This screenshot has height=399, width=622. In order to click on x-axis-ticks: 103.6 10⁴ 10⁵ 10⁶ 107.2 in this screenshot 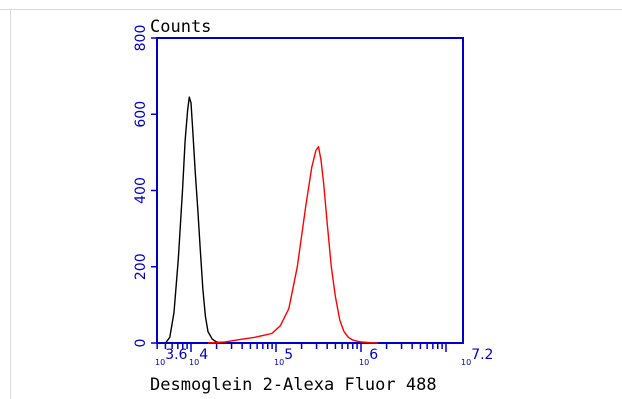, I will do `click(324, 355)`.